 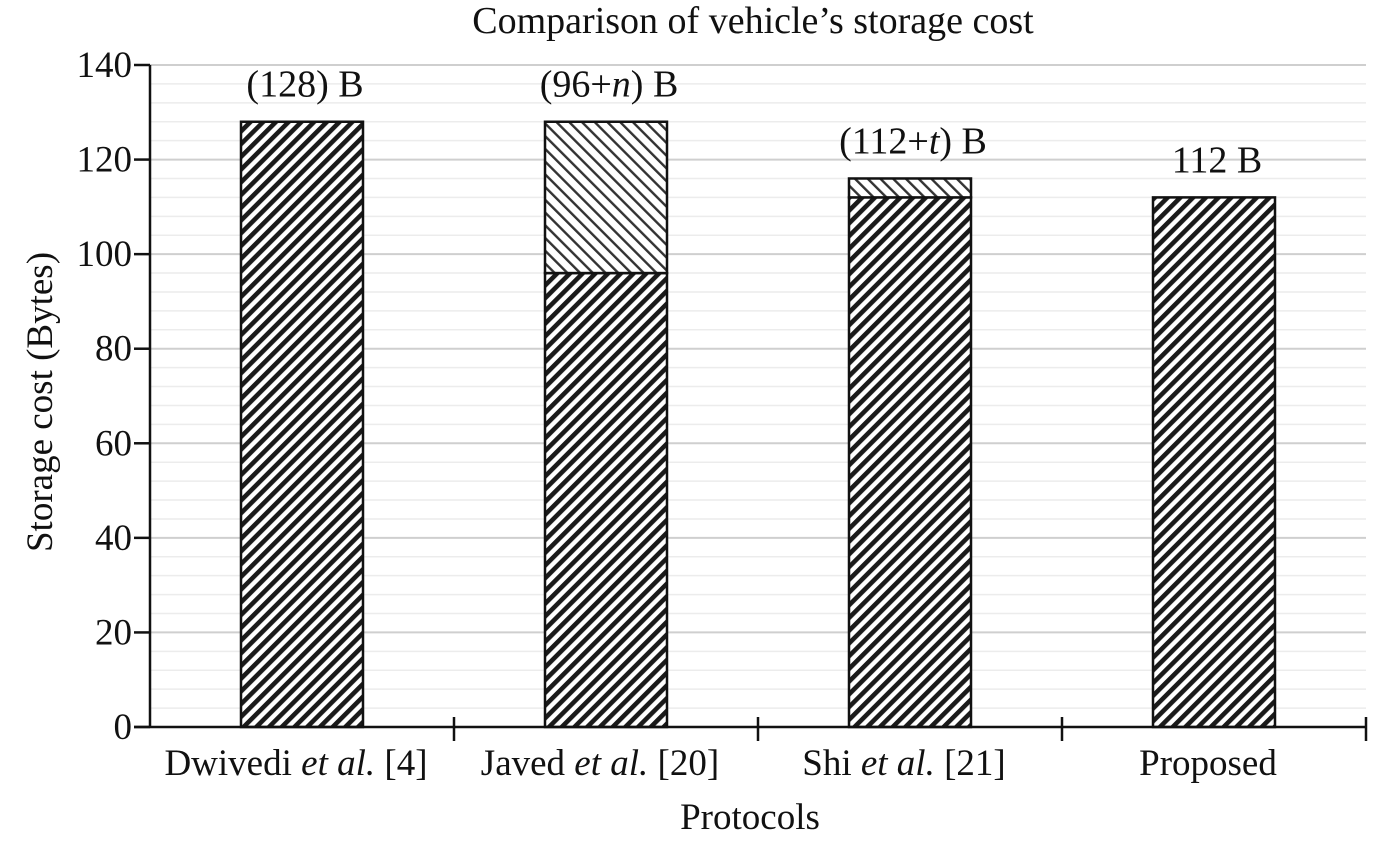 What do you see at coordinates (753, 21) in the screenshot?
I see `chart-title: Comparison of vehicle’s storage cost` at bounding box center [753, 21].